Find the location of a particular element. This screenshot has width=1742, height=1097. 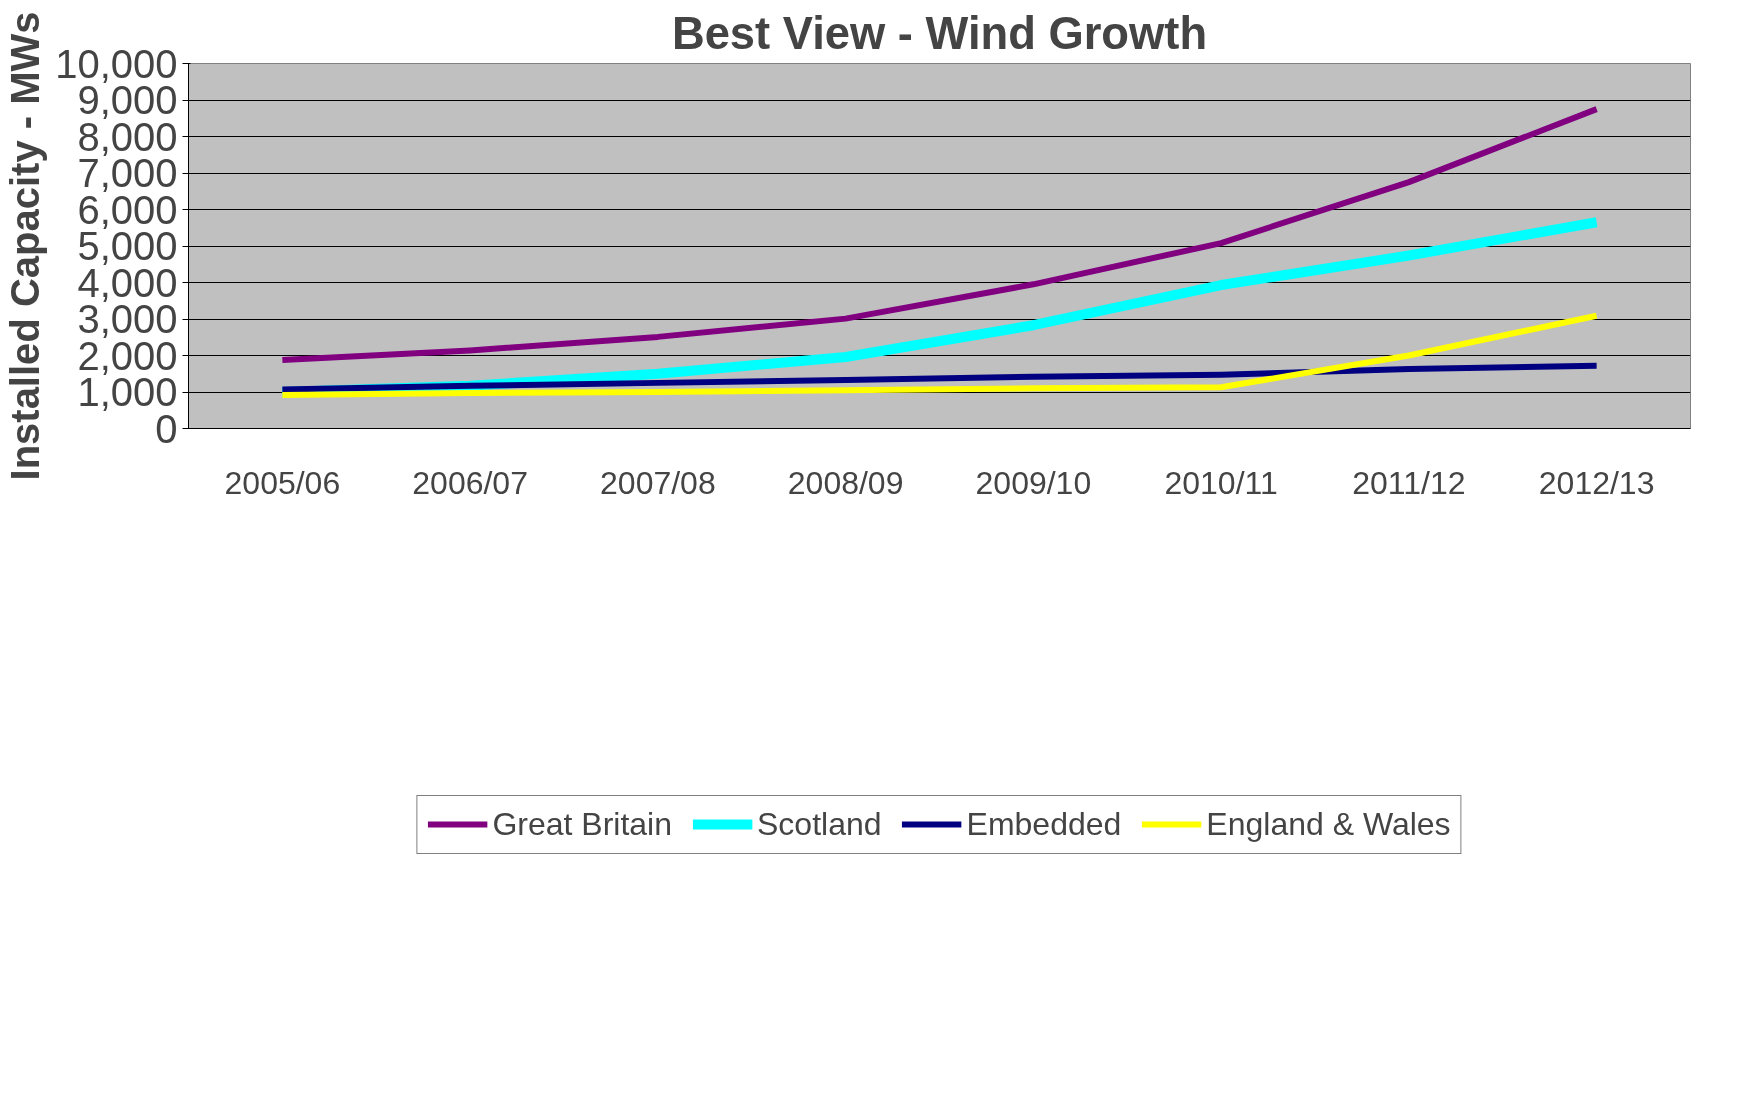

y-axis-title: Installed Capacity - MWs is located at coordinates (25, 246).